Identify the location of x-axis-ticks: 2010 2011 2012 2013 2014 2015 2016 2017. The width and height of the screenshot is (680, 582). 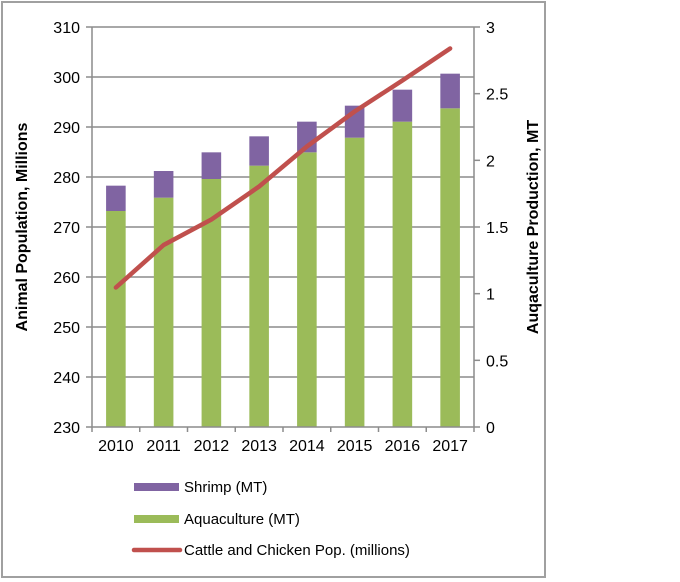
(283, 441).